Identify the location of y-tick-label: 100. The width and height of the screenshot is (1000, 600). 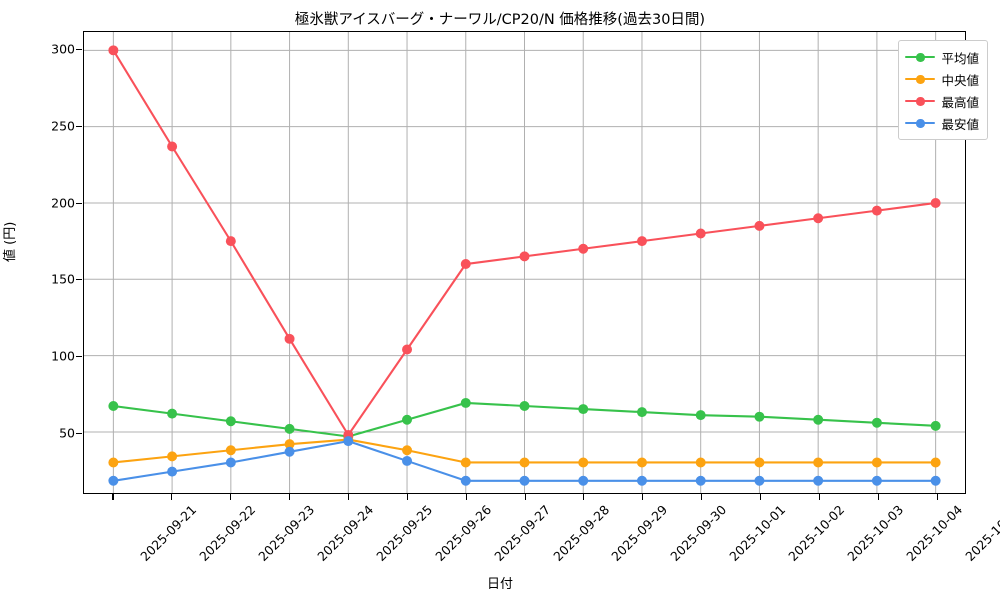
(63, 356).